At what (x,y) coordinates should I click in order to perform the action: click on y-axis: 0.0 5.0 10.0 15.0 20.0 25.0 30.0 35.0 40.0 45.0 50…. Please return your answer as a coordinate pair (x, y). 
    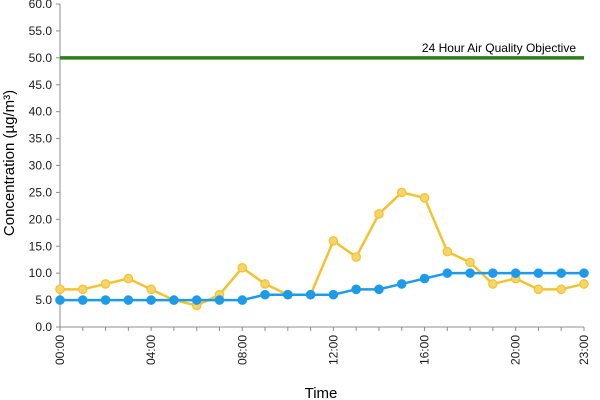
    Looking at the image, I should click on (45, 167).